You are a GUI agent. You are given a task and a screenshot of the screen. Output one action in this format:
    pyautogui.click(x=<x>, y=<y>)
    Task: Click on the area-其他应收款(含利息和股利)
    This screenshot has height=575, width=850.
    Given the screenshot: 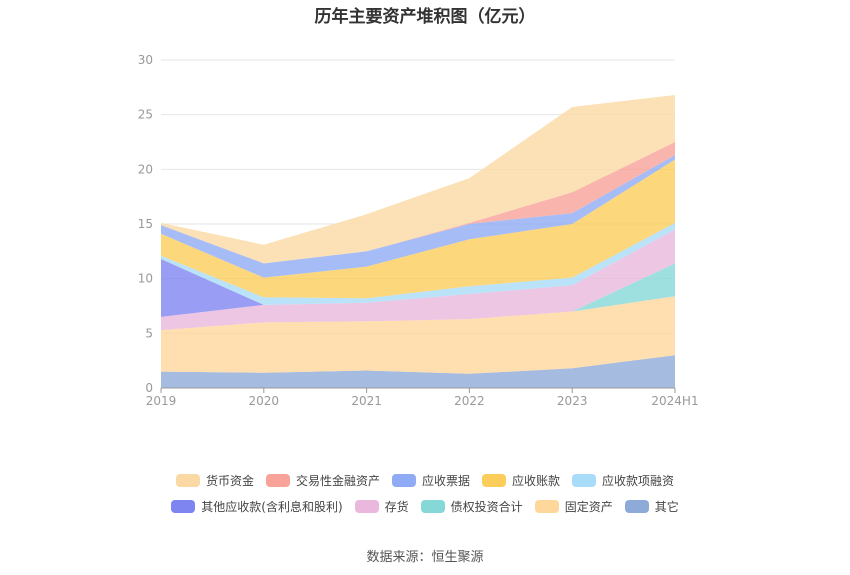 What is the action you would take?
    pyautogui.click(x=418, y=273)
    